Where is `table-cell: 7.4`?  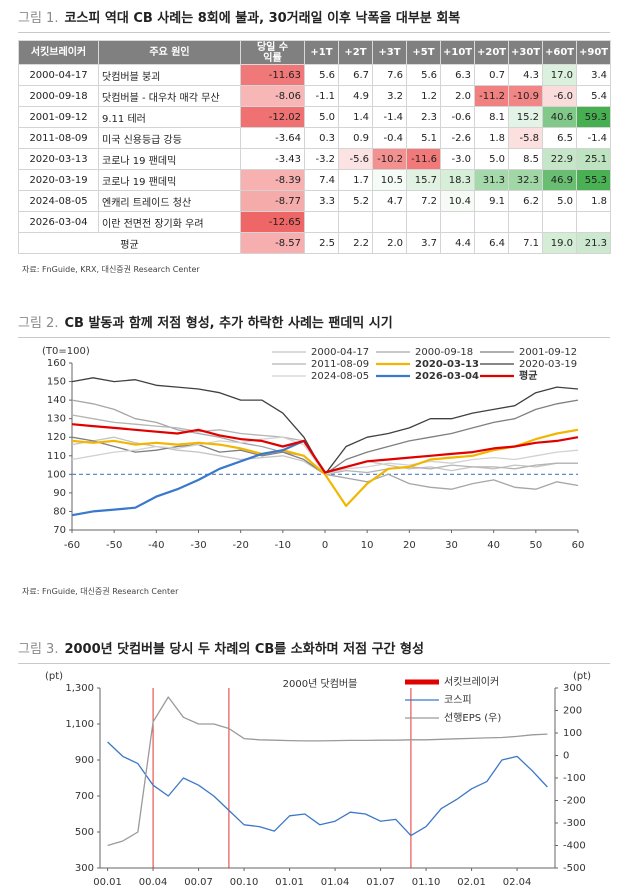
table-cell: 7.4 is located at coordinates (321, 180).